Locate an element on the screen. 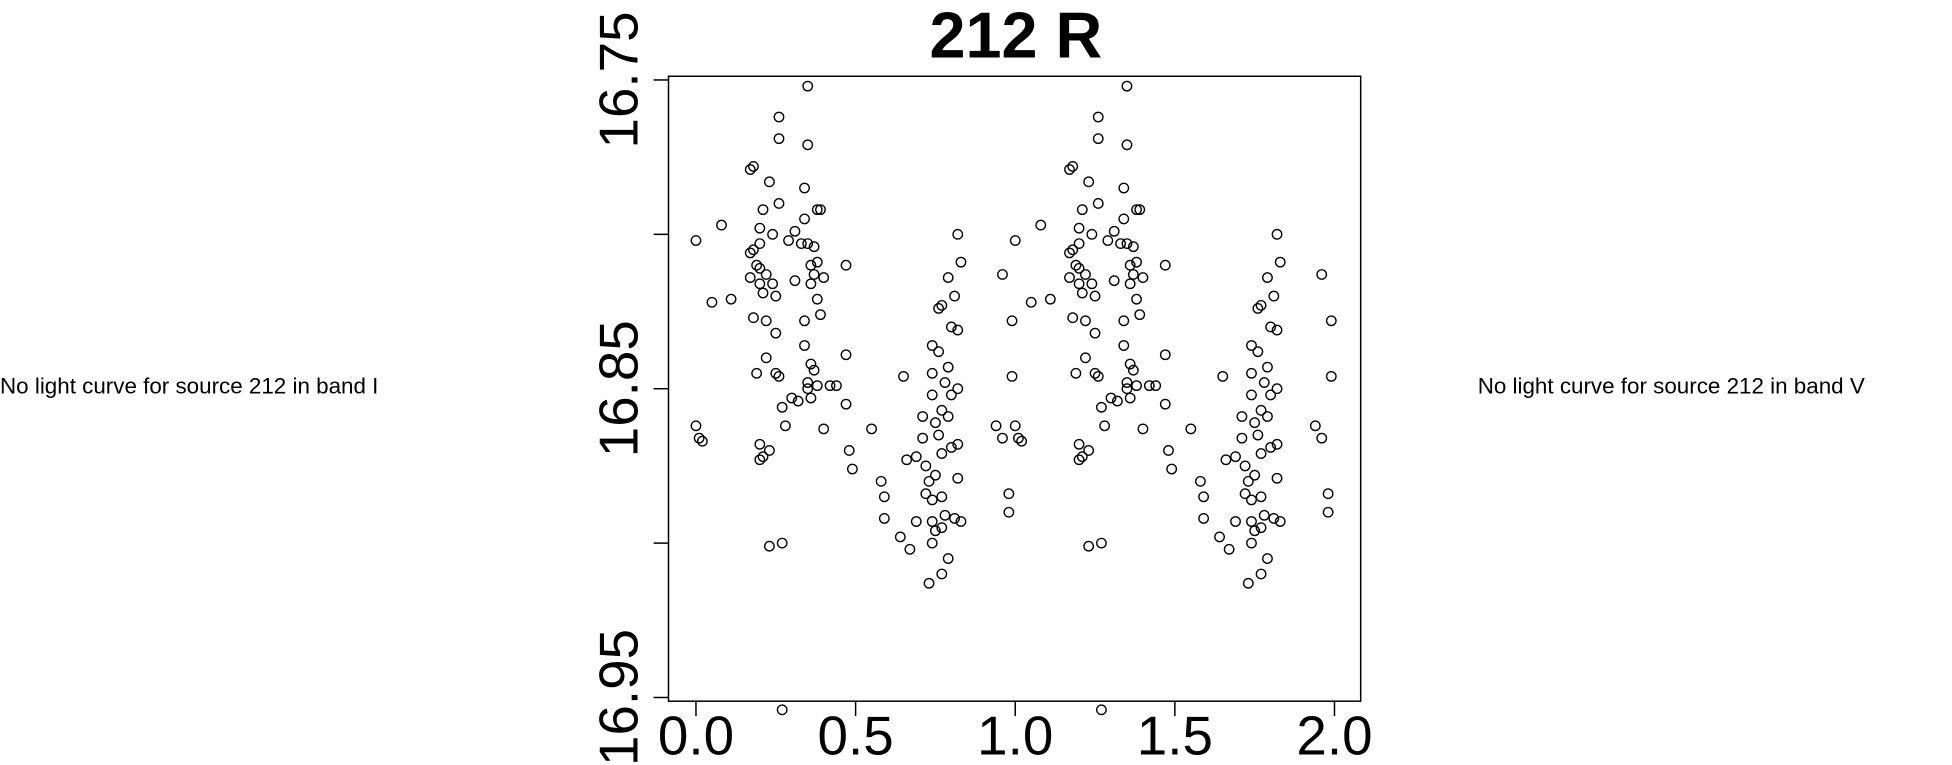 The width and height of the screenshot is (1952, 765). x-tick-label: 0.0 is located at coordinates (696, 735).